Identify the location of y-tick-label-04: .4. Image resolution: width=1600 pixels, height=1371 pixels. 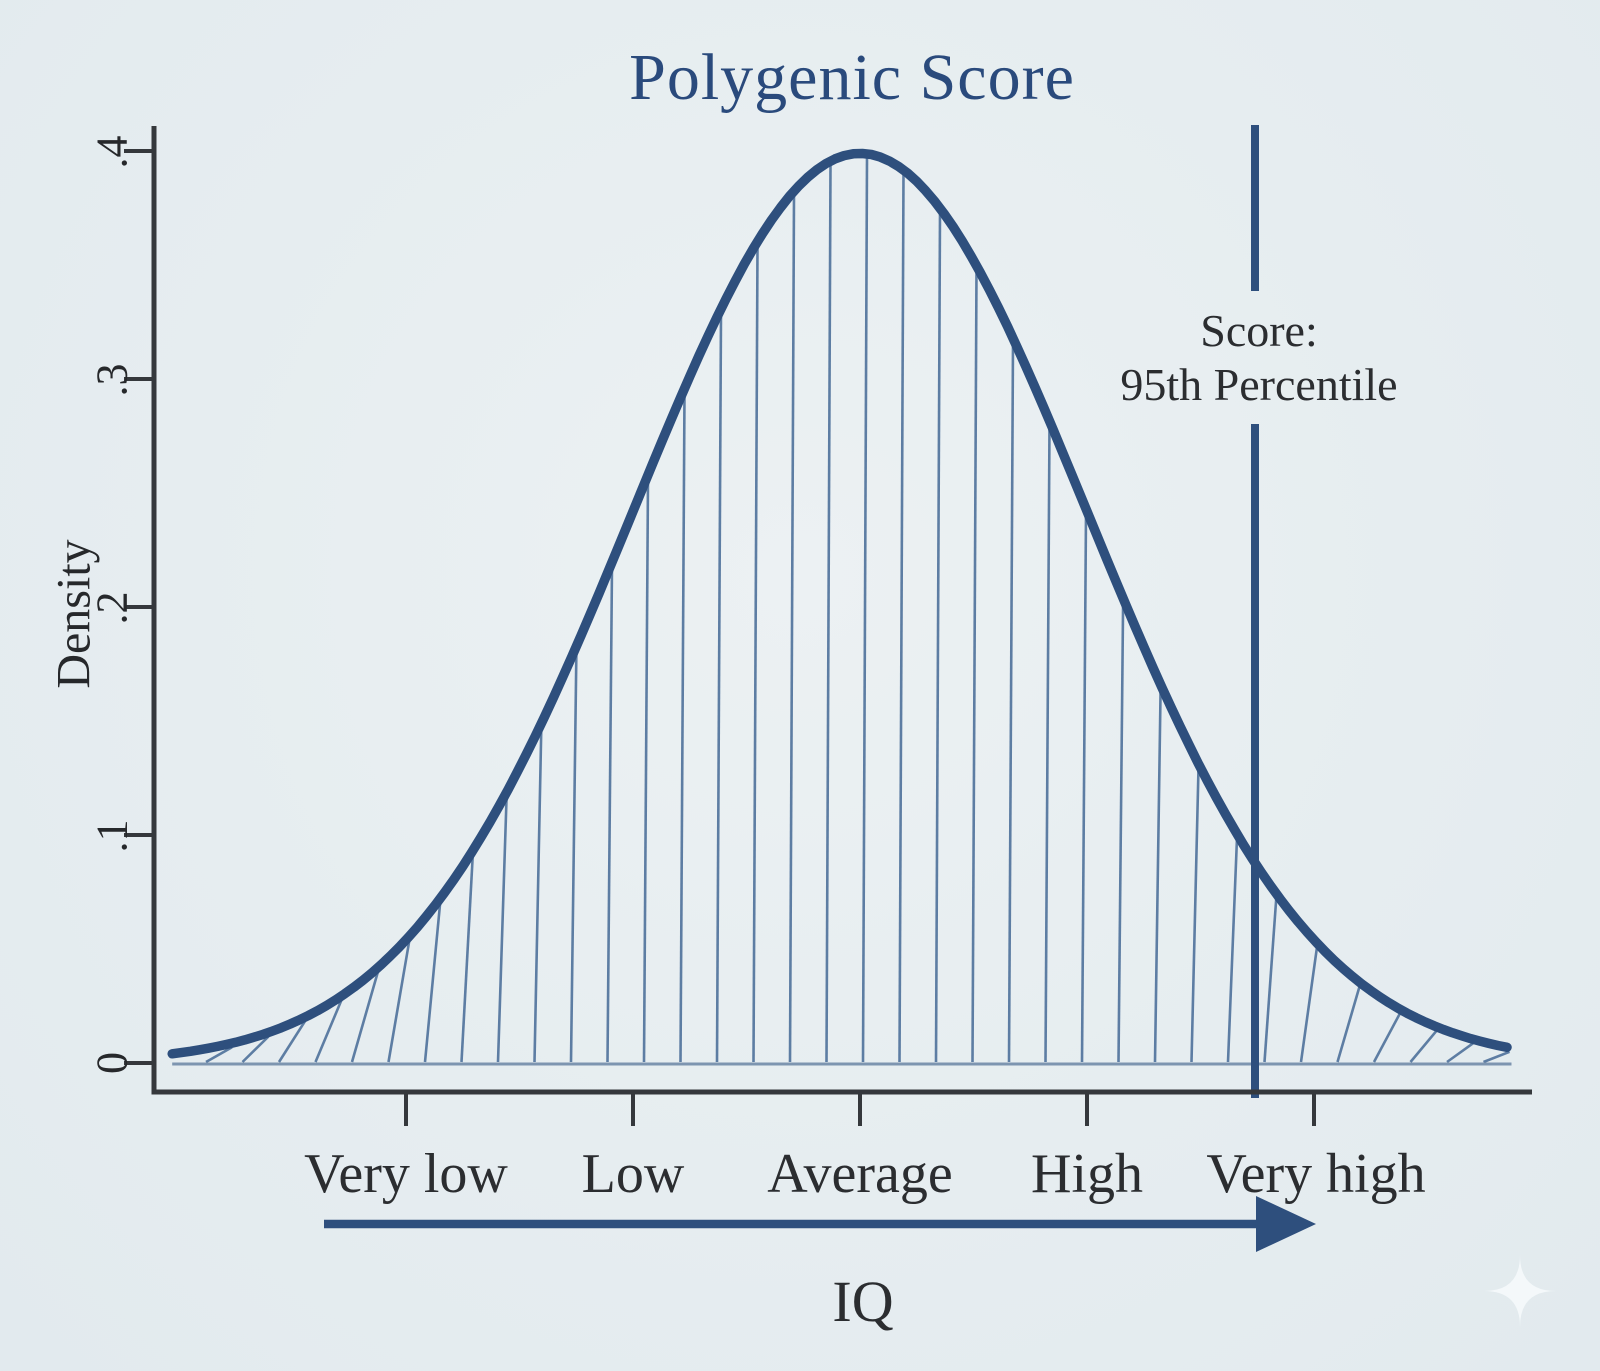
(112, 152).